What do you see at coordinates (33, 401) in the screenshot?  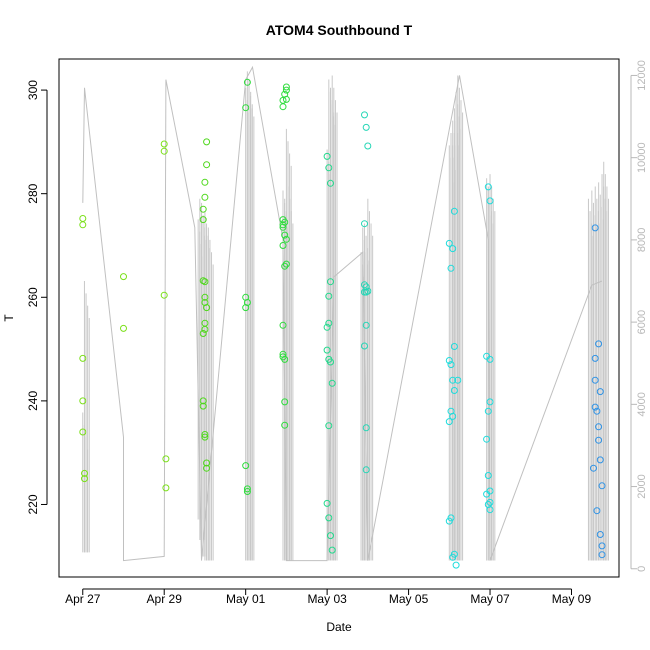 I see `y-tick-label-1: 240` at bounding box center [33, 401].